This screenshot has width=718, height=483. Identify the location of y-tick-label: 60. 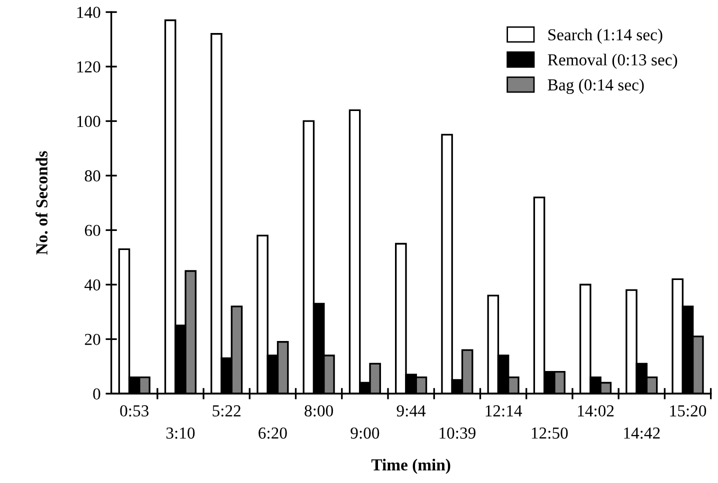
(92, 230).